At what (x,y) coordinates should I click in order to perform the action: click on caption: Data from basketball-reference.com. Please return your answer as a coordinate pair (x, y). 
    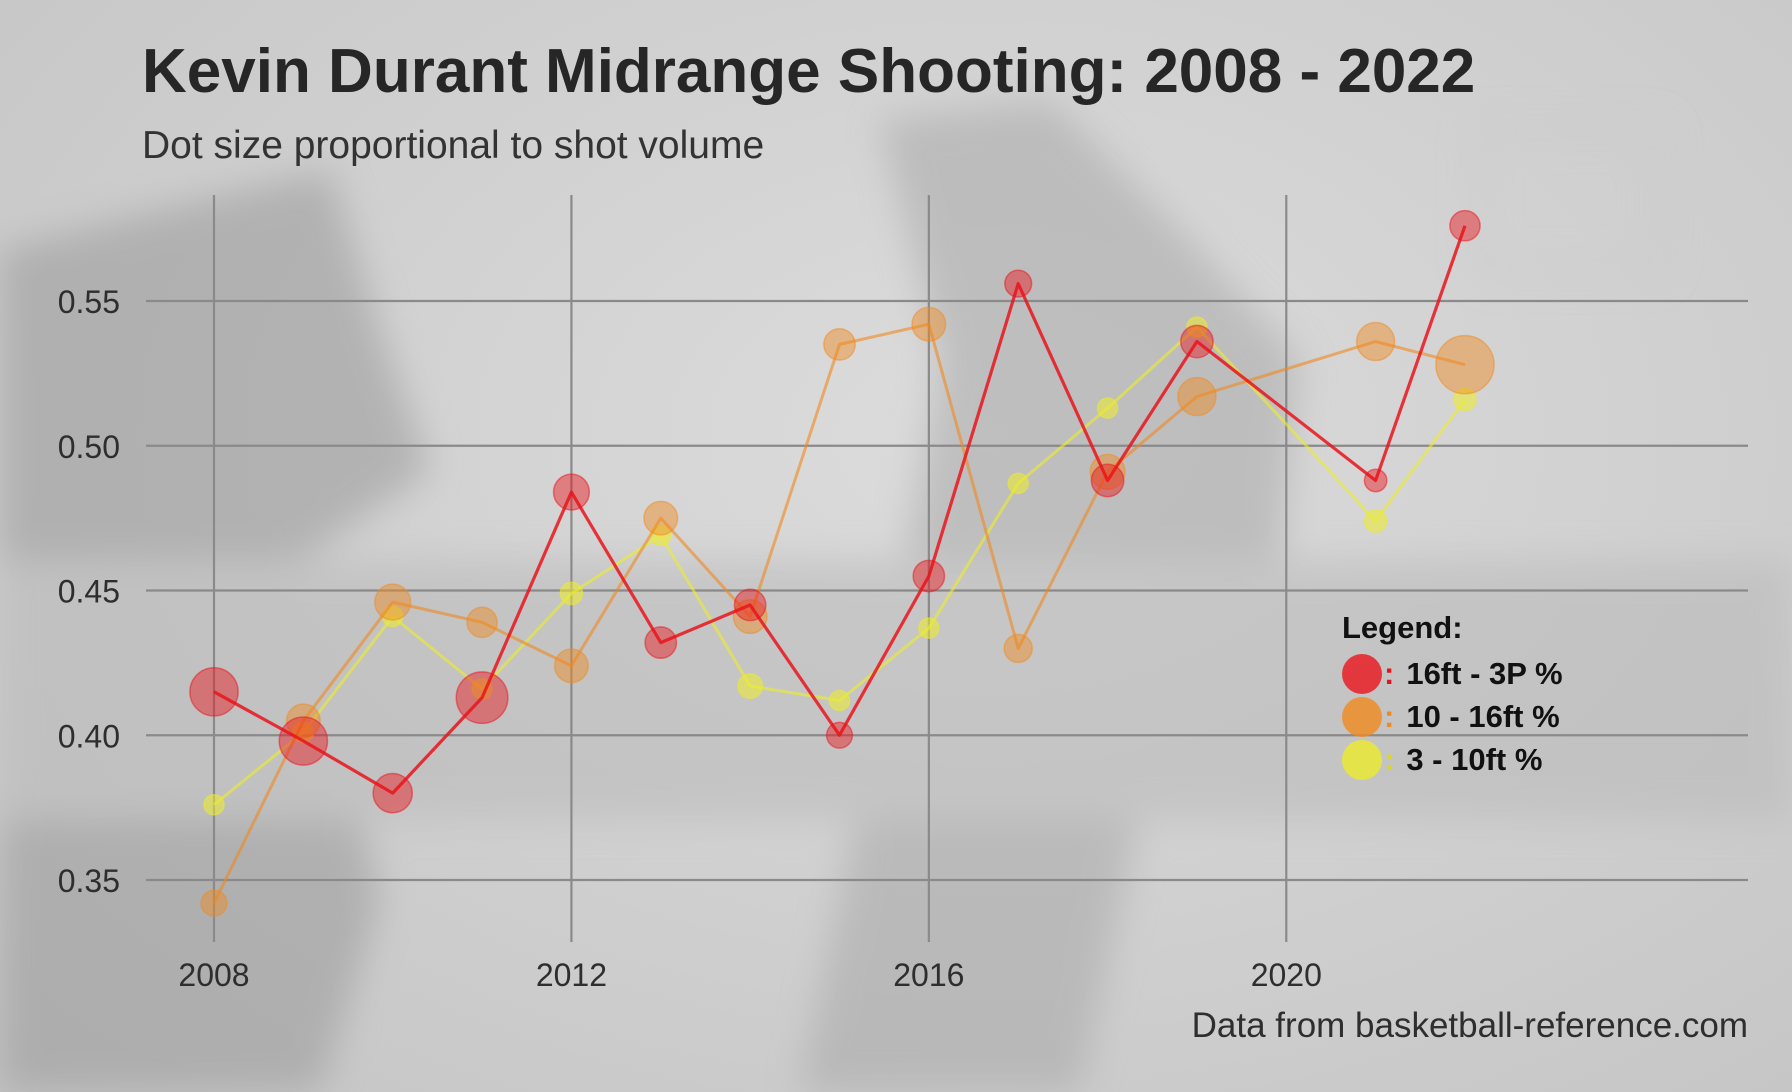
    Looking at the image, I should click on (1469, 1025).